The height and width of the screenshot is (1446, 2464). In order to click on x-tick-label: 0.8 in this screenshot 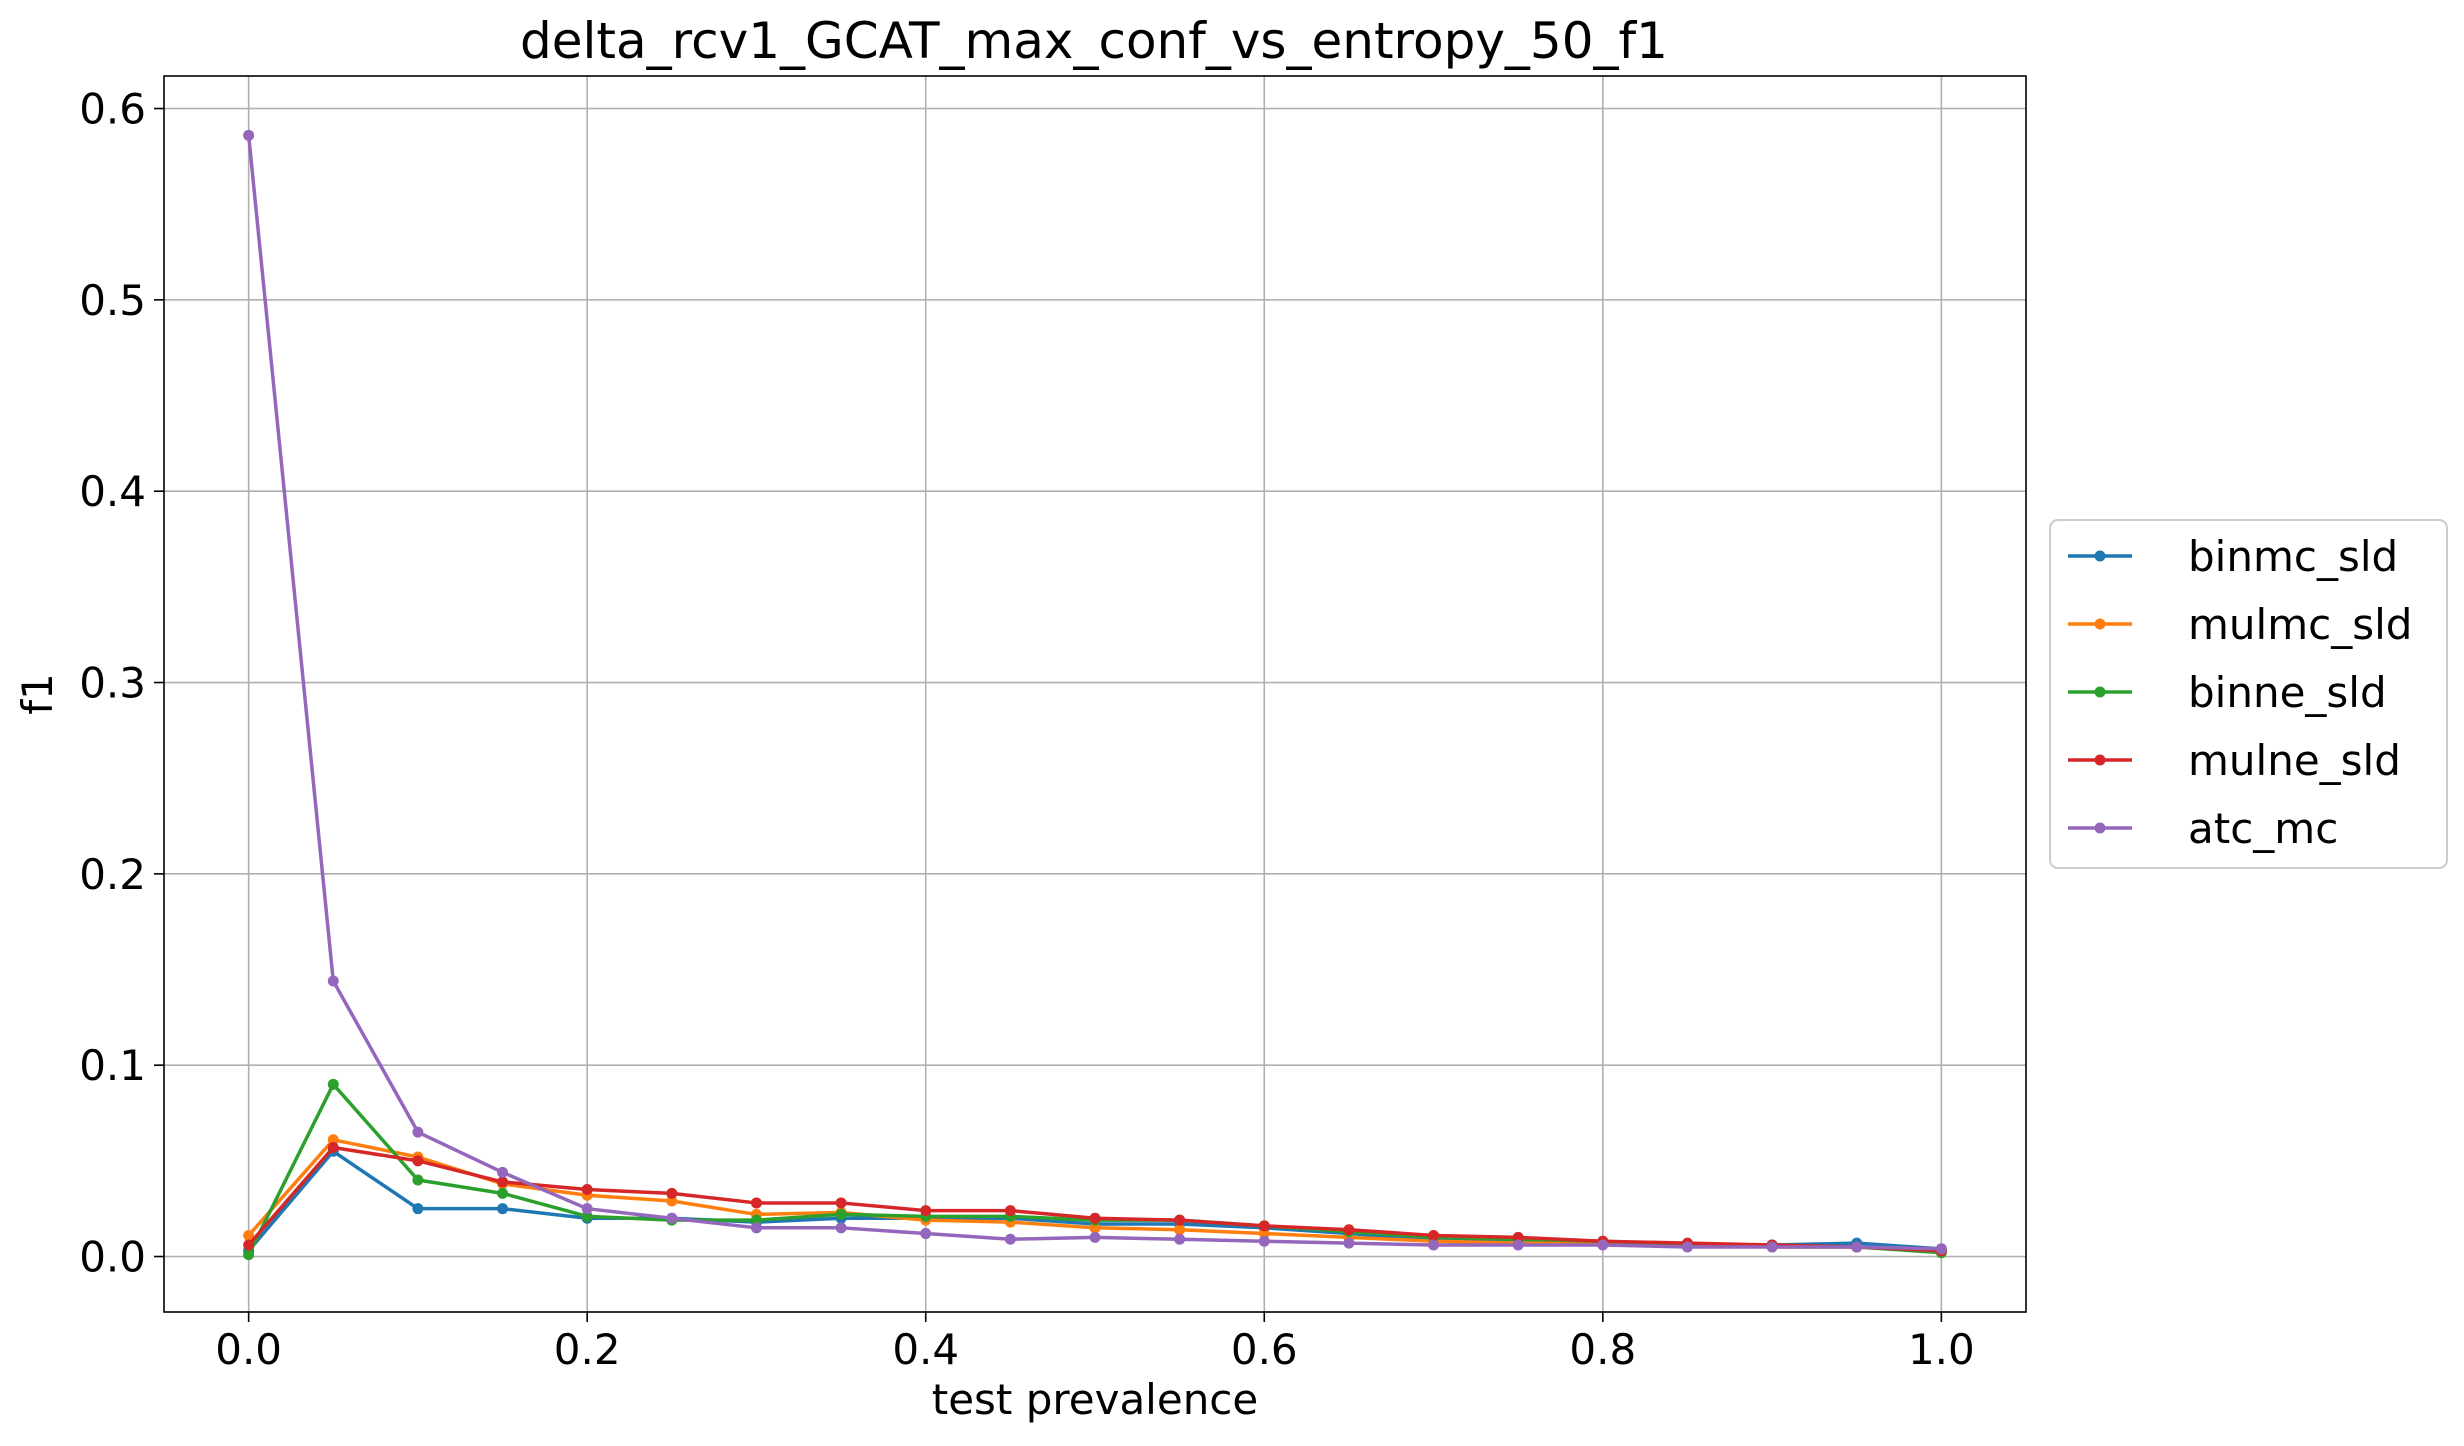, I will do `click(1602, 1349)`.